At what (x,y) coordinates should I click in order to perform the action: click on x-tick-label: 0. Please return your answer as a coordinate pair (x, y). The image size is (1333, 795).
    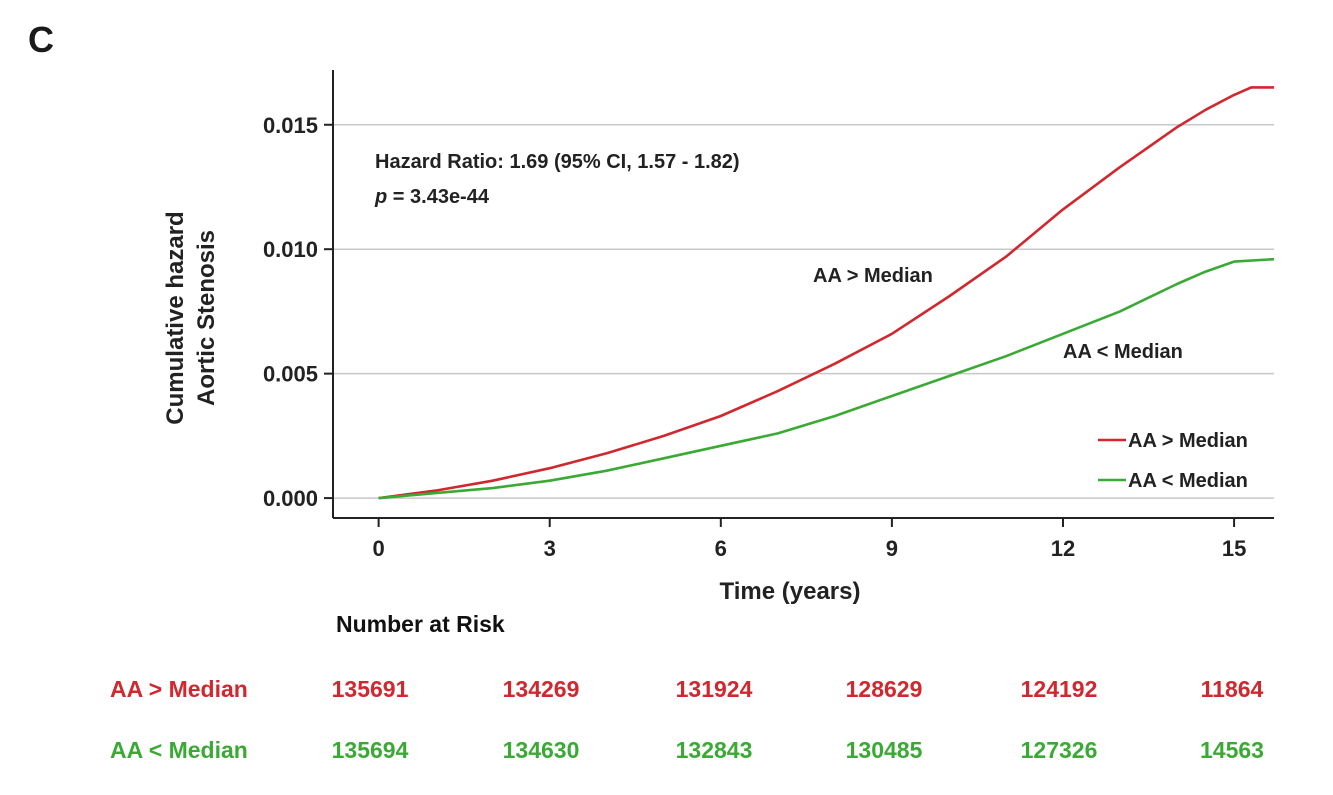
    Looking at the image, I should click on (378, 548).